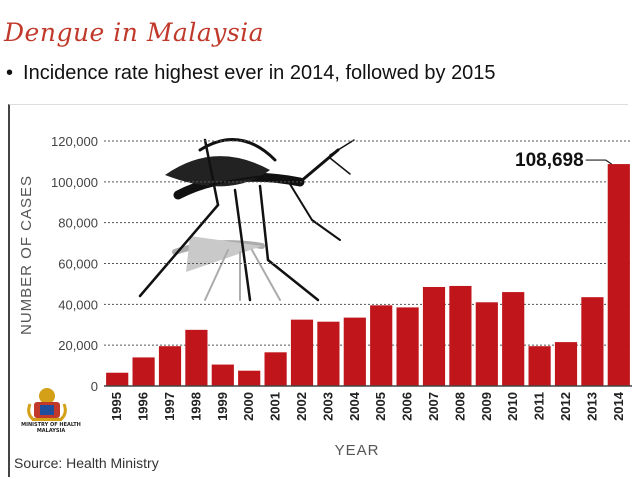 Image resolution: width=638 pixels, height=479 pixels. What do you see at coordinates (459, 406) in the screenshot?
I see `x-tick-label: 2008` at bounding box center [459, 406].